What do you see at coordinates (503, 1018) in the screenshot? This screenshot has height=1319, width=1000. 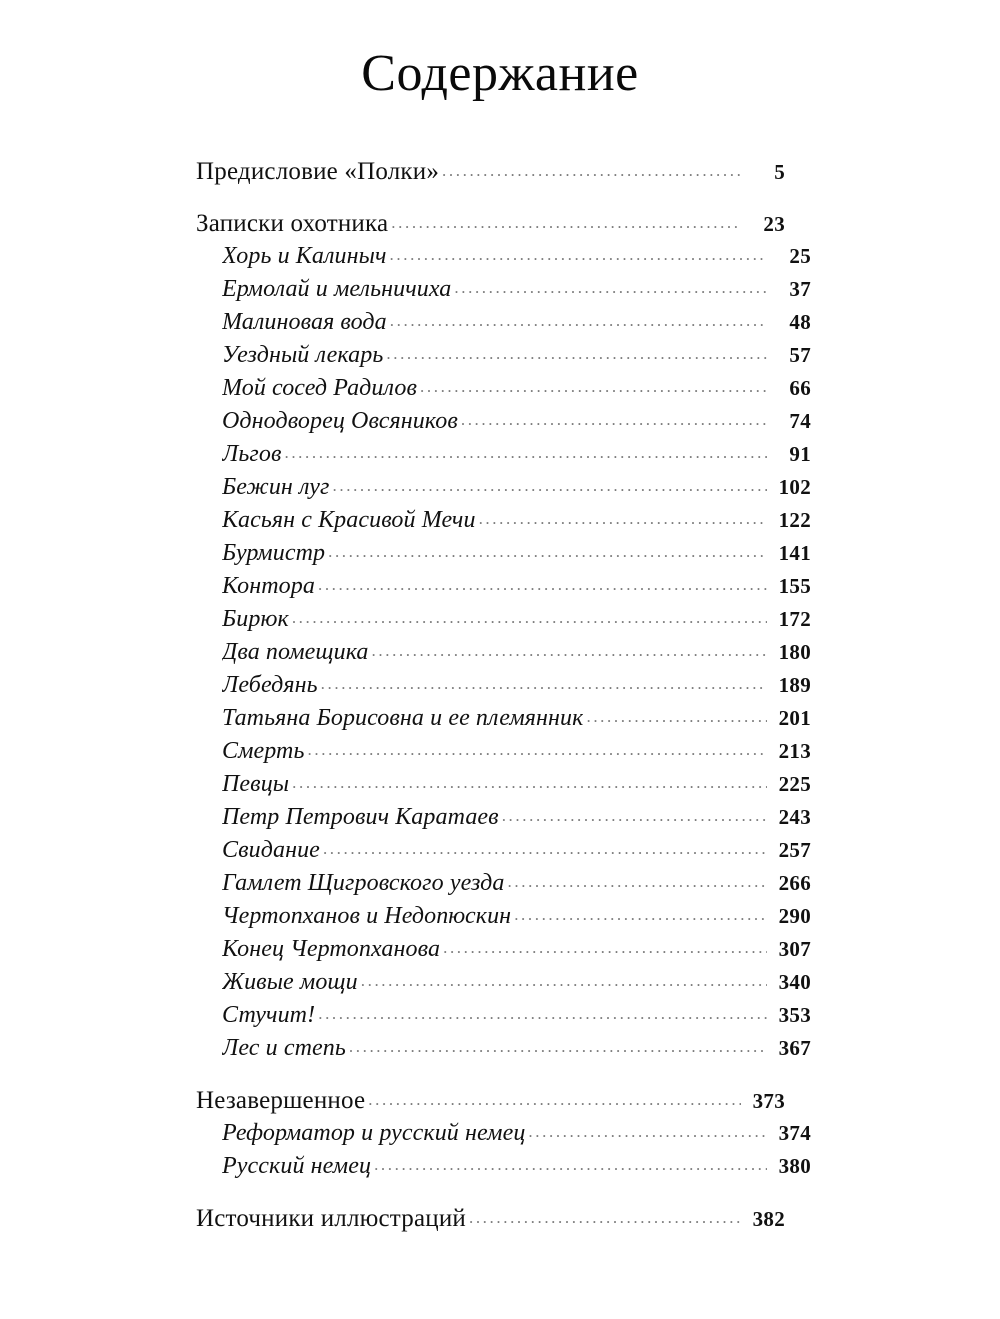 I see `toc-work-entry: Стучит! 353` at bounding box center [503, 1018].